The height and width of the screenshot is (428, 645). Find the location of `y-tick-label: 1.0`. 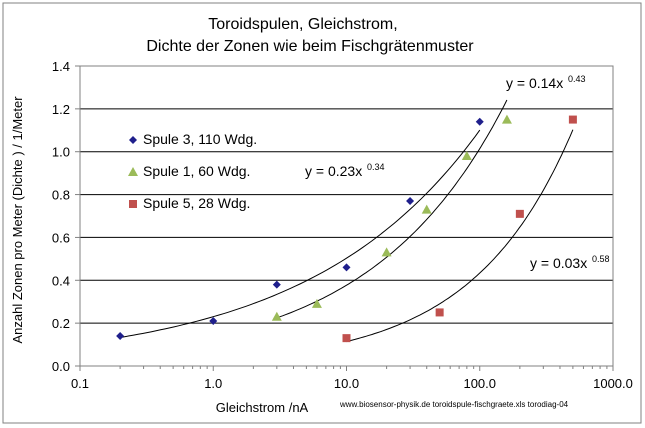

y-tick-label: 1.0 is located at coordinates (61, 152).